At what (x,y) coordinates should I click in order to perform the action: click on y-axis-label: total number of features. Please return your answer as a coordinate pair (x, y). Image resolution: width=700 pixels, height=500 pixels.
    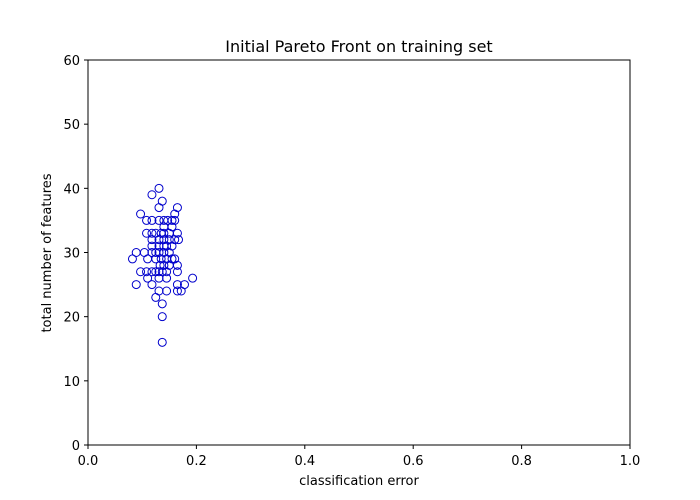
    Looking at the image, I should click on (47, 252).